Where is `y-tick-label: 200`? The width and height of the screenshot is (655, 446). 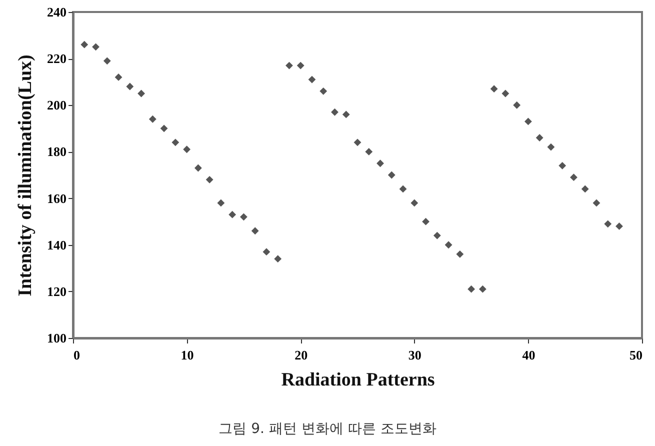
y-tick-label: 200 is located at coordinates (56, 105).